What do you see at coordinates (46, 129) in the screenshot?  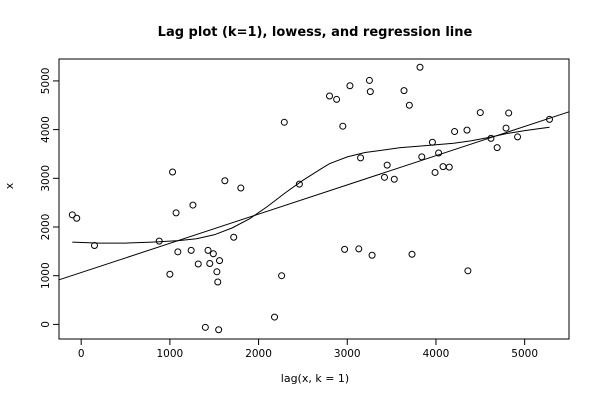 I see `y-tick-label: 4000` at bounding box center [46, 129].